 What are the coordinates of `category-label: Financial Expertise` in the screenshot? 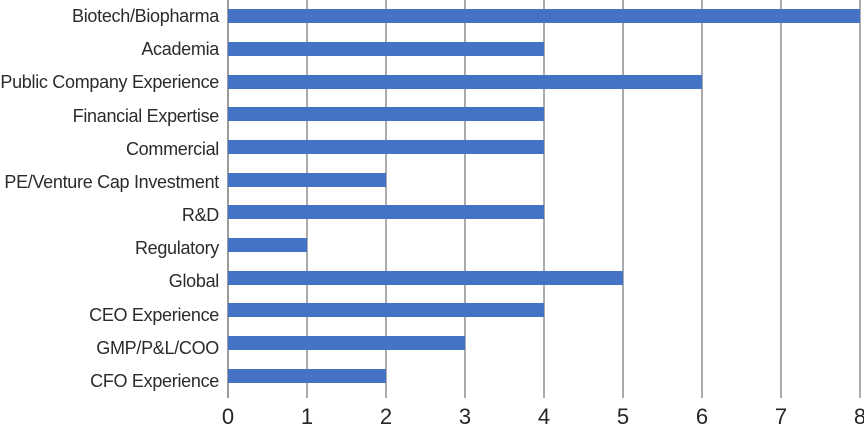 It's located at (146, 115).